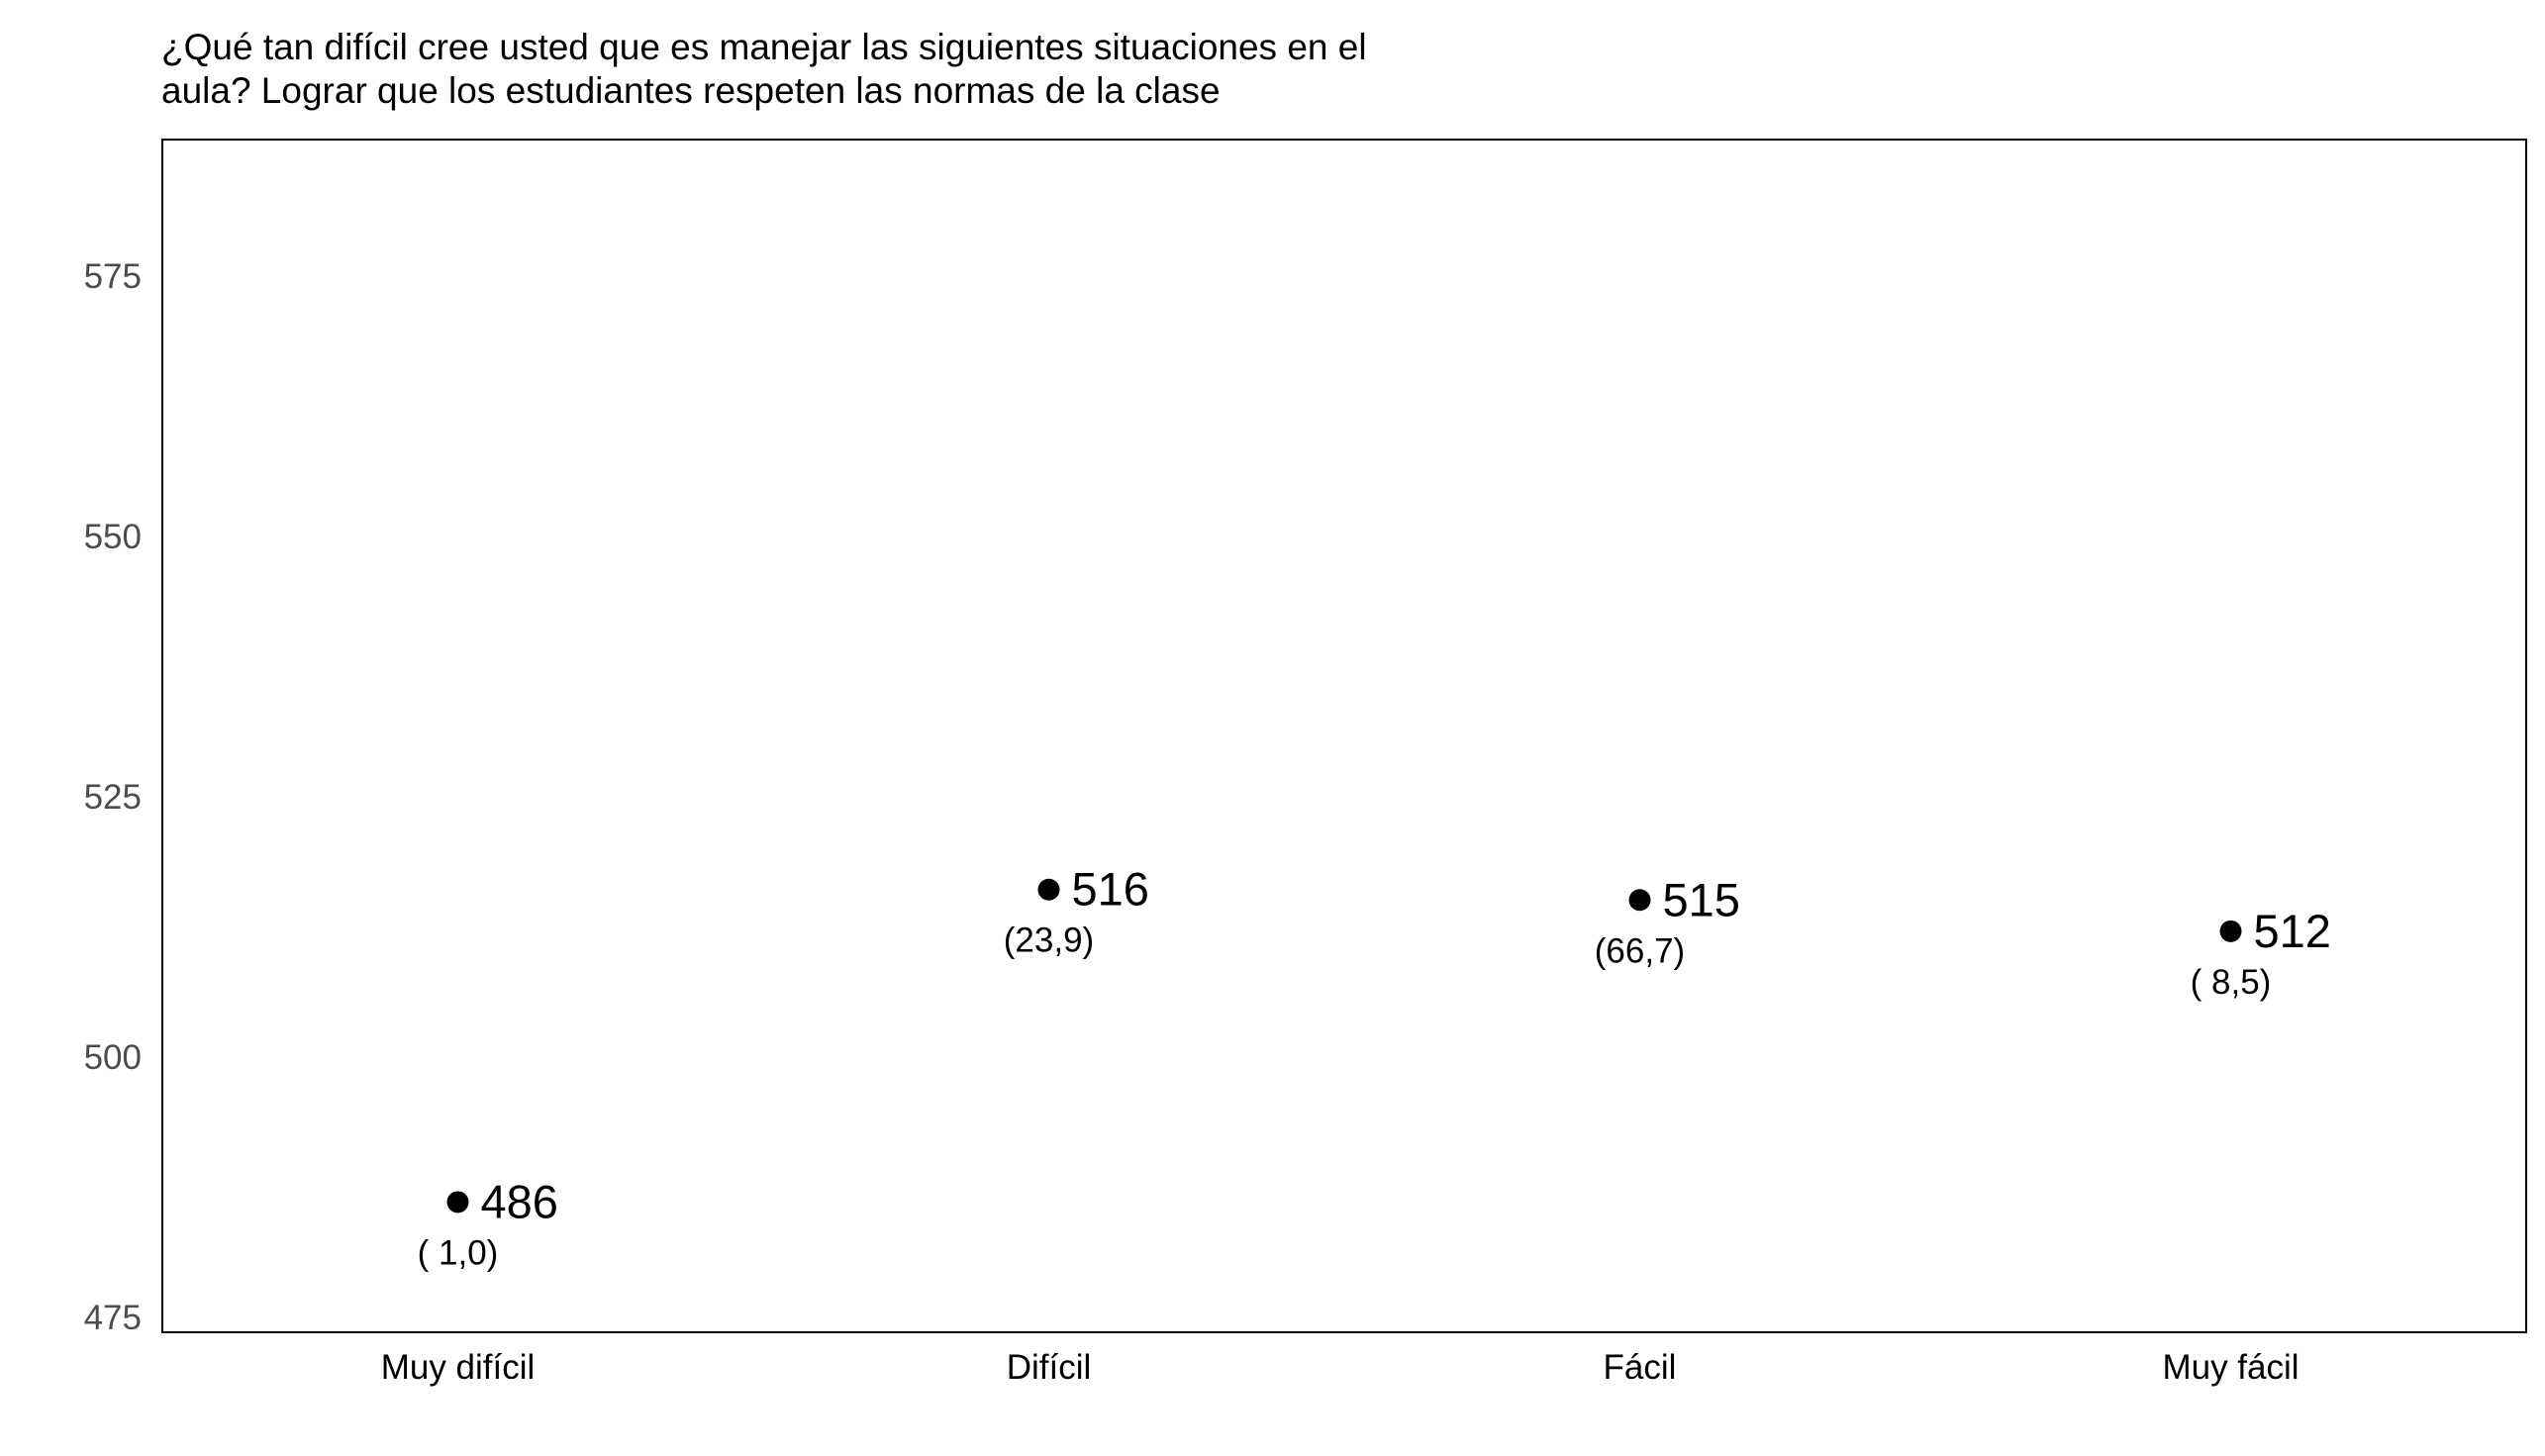  Describe the element at coordinates (1640, 1367) in the screenshot. I see `x-tick-label: Fácil` at that location.